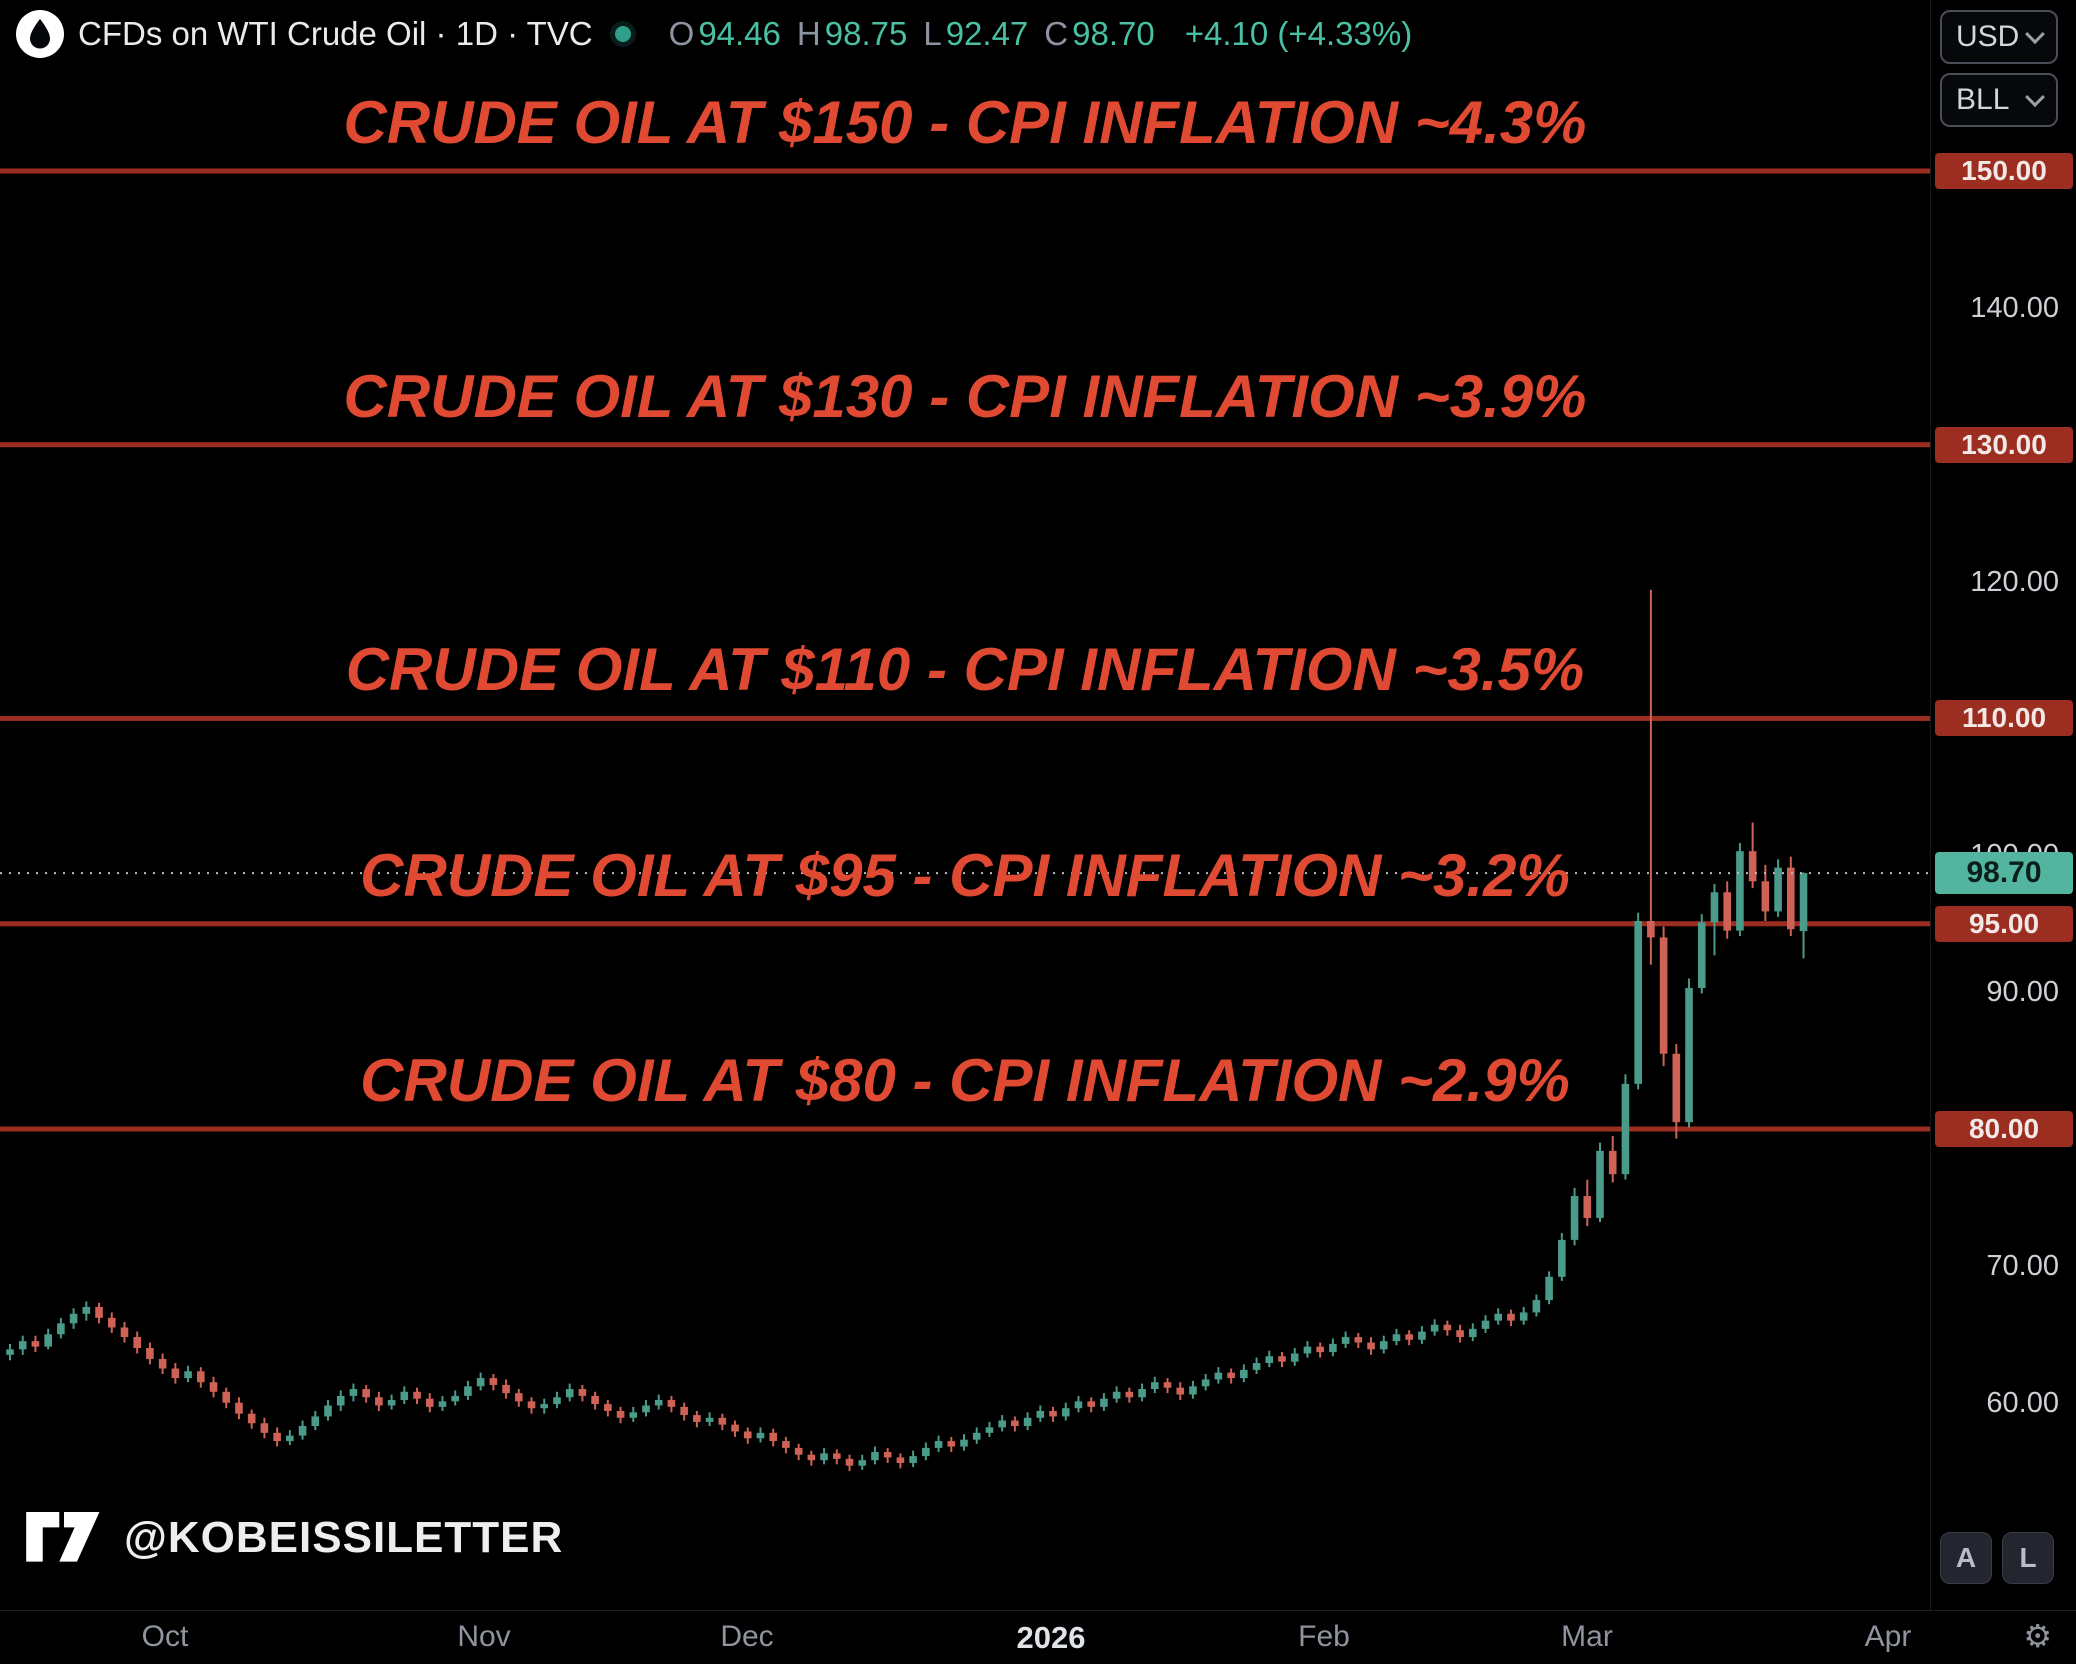 The width and height of the screenshot is (2076, 1664). Describe the element at coordinates (1988, 36) in the screenshot. I see `currency-value: USD` at that location.